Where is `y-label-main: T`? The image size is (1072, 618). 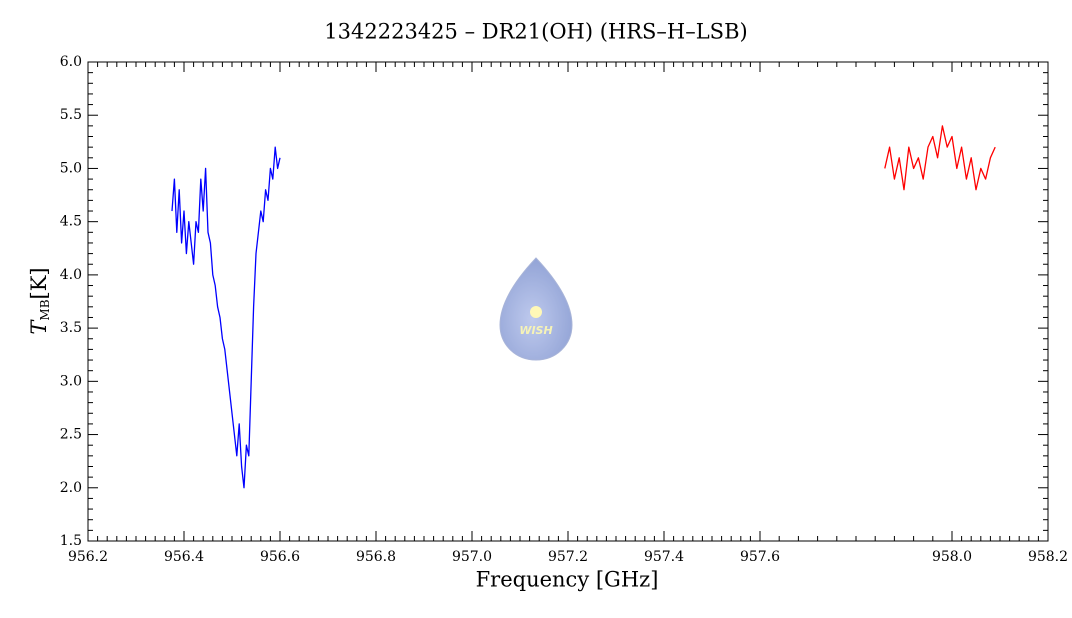
y-label-main: T is located at coordinates (39, 327).